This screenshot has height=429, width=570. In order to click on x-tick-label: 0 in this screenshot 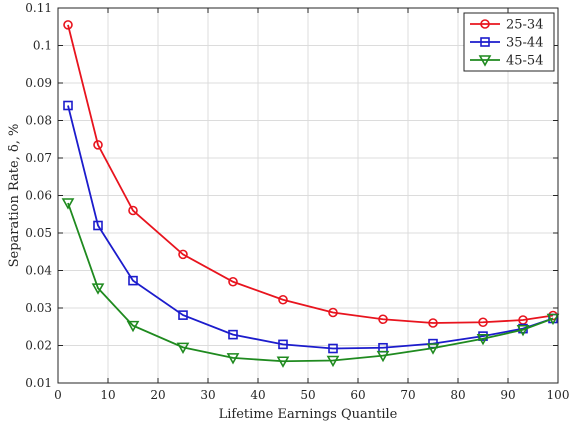, I will do `click(58, 395)`.